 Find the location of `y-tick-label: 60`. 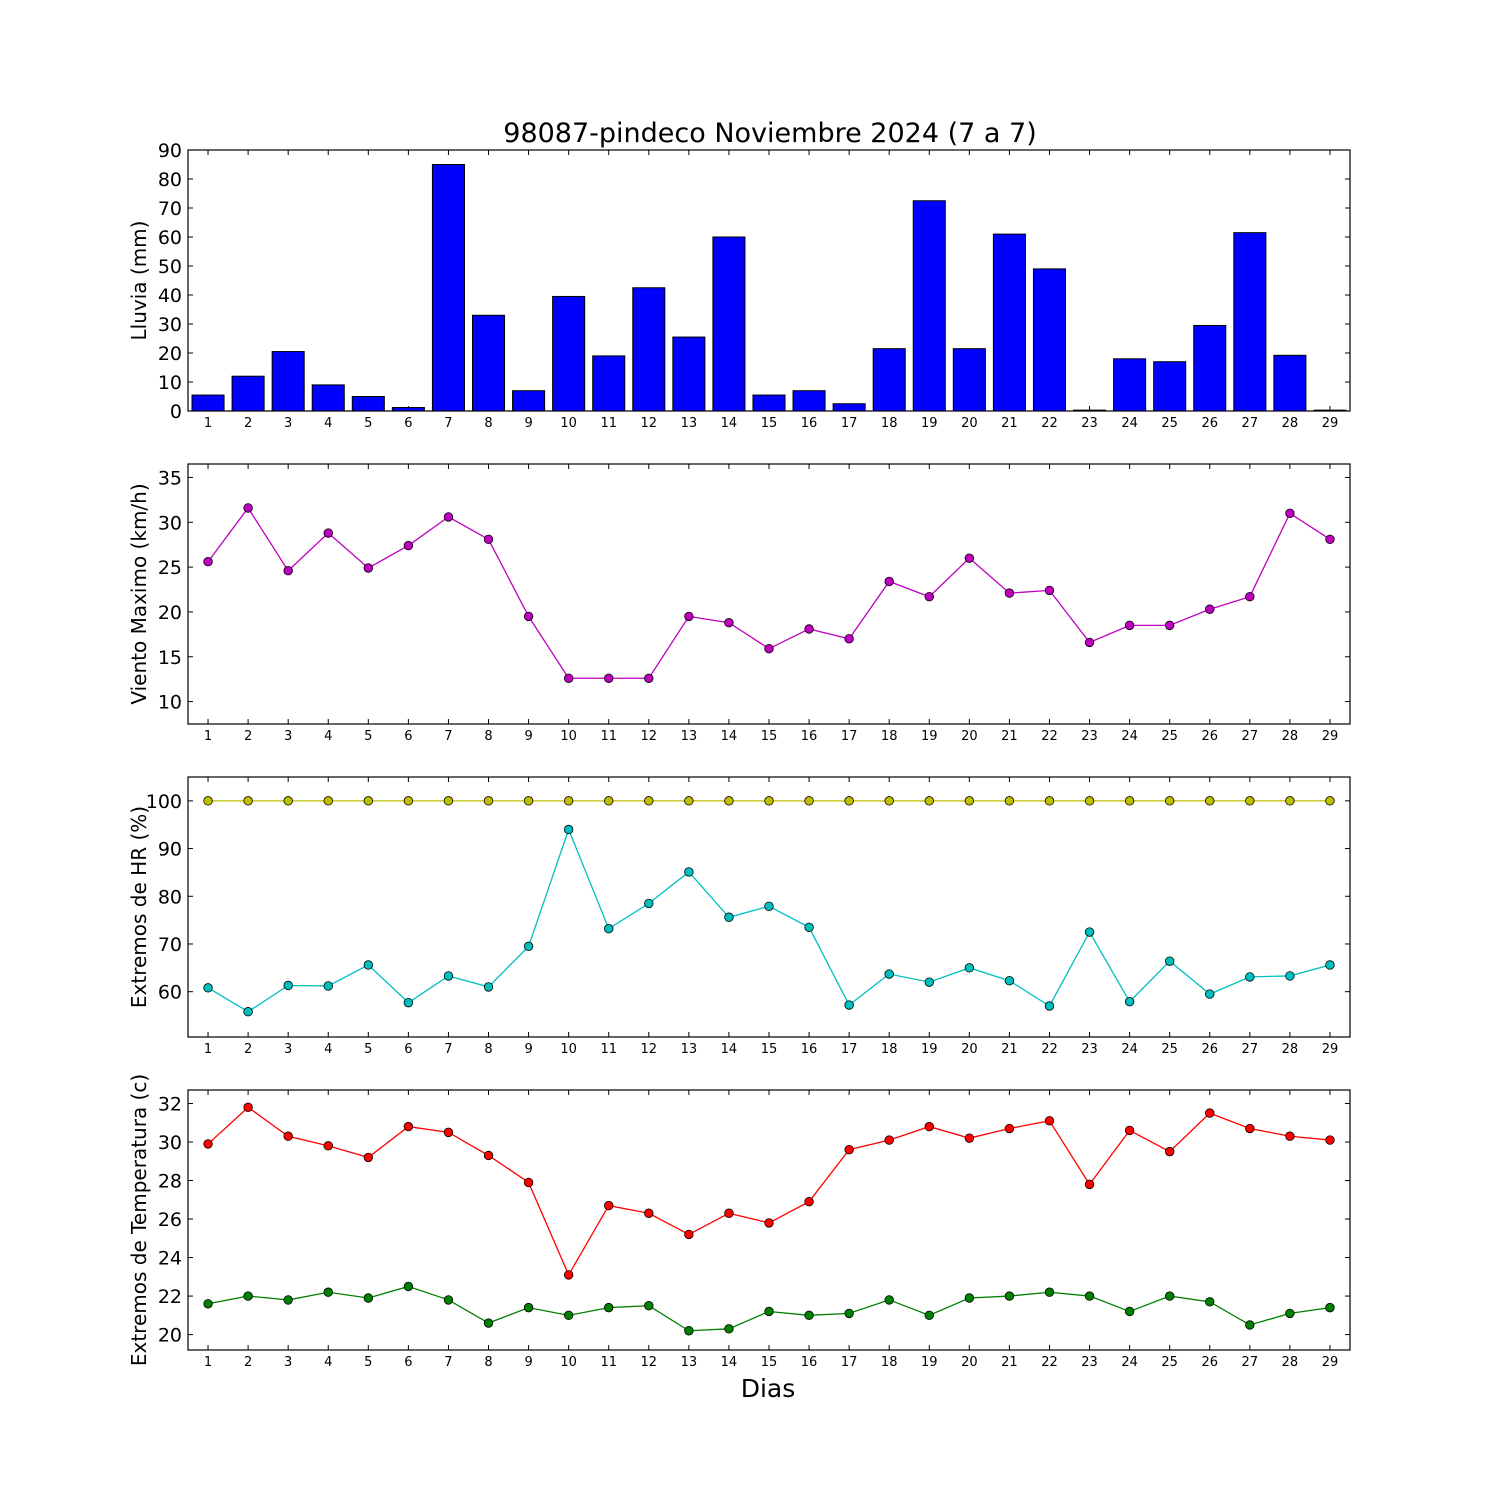

y-tick-label: 60 is located at coordinates (170, 238).